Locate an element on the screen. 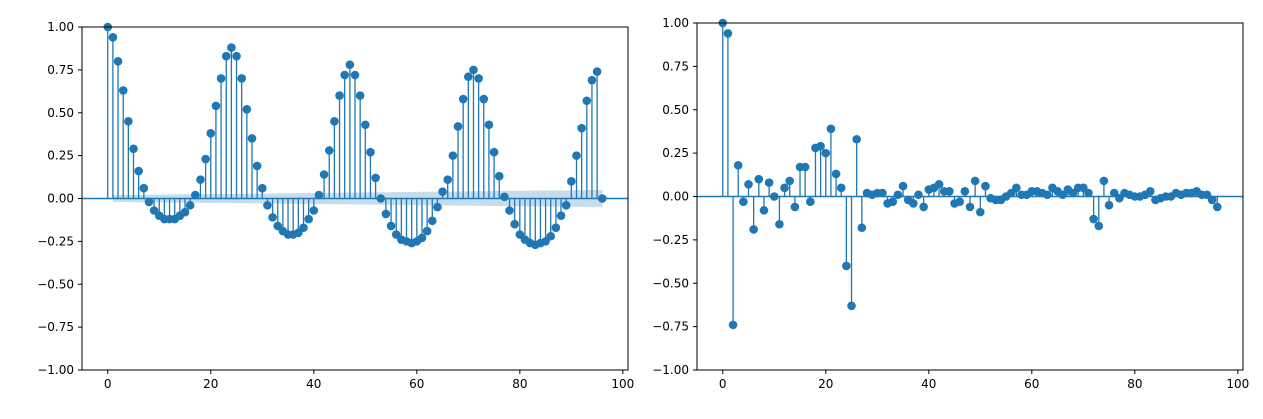 This screenshot has height=419, width=1263. y-tick-label: −0.25 is located at coordinates (670, 240).